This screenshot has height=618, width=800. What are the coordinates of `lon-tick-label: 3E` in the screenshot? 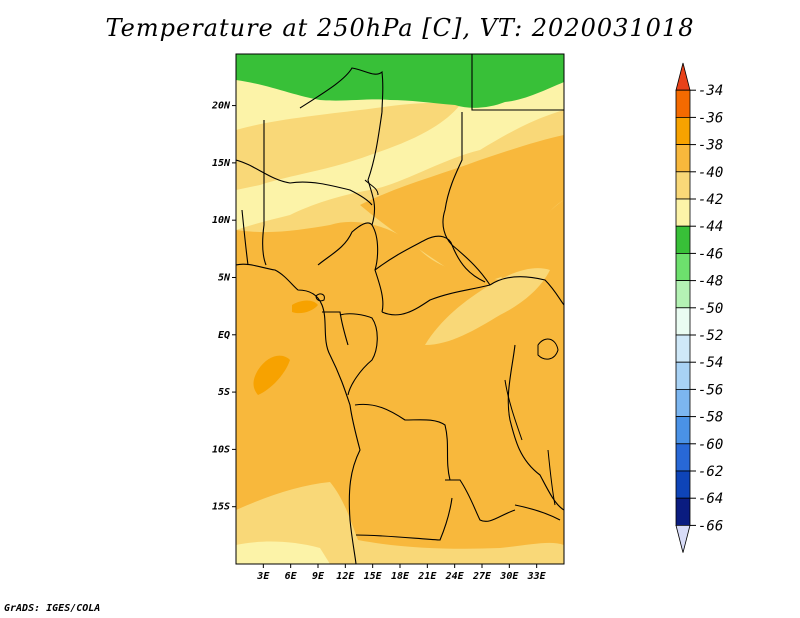 It's located at (263, 576).